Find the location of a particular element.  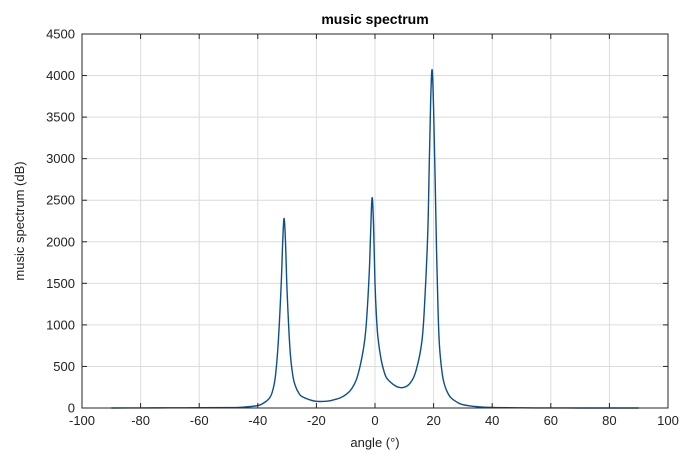

x-tick-label: -40 is located at coordinates (257, 420).